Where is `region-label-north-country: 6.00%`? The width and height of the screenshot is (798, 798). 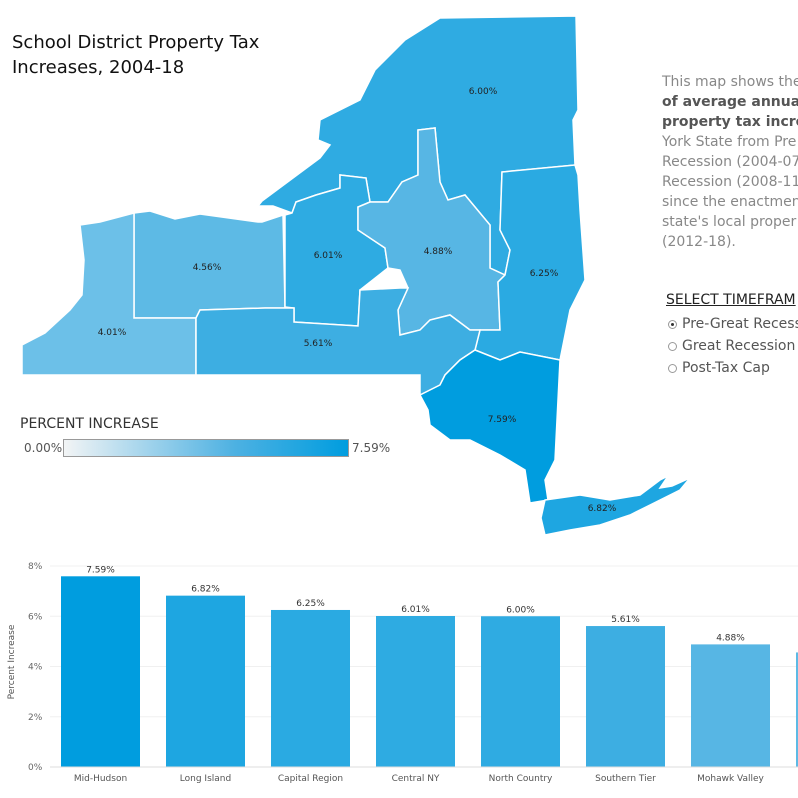 region-label-north-country: 6.00% is located at coordinates (483, 92).